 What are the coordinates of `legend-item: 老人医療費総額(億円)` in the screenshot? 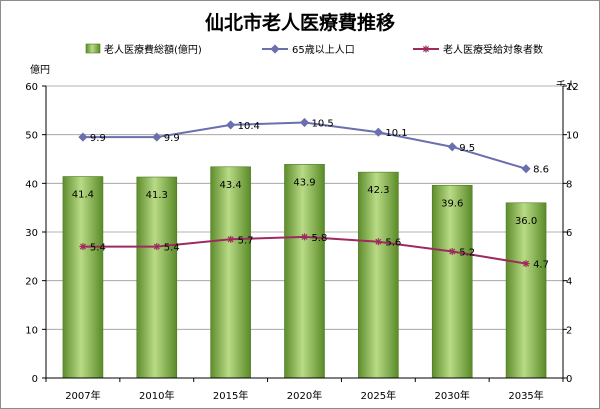 It's located at (143, 49).